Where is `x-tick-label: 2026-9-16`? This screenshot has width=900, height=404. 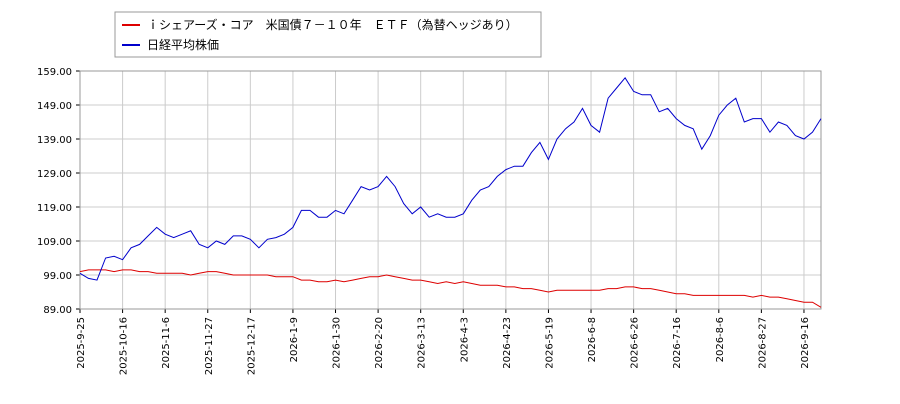
x-tick-label: 2026-9-16 is located at coordinates (805, 343).